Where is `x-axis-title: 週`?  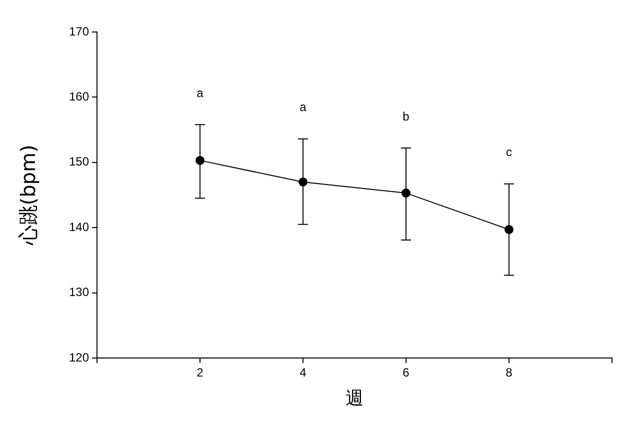 x-axis-title: 週 is located at coordinates (355, 398).